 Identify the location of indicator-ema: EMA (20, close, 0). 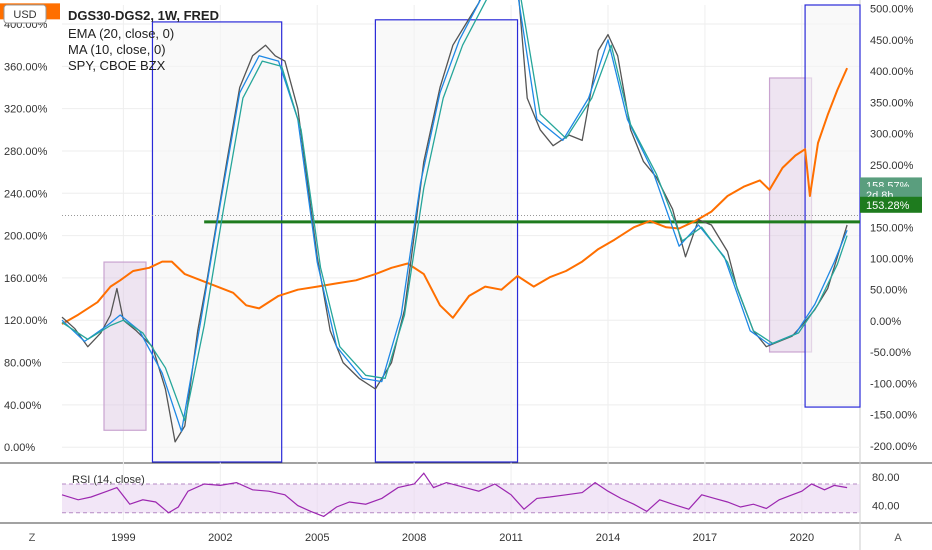
(121, 33).